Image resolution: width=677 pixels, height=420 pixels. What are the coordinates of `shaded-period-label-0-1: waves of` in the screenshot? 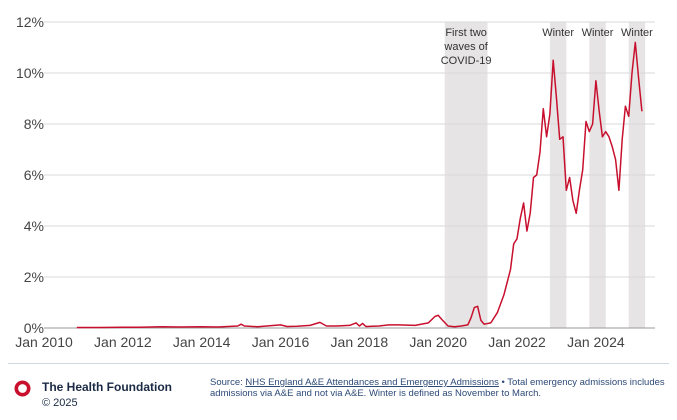 It's located at (465, 47).